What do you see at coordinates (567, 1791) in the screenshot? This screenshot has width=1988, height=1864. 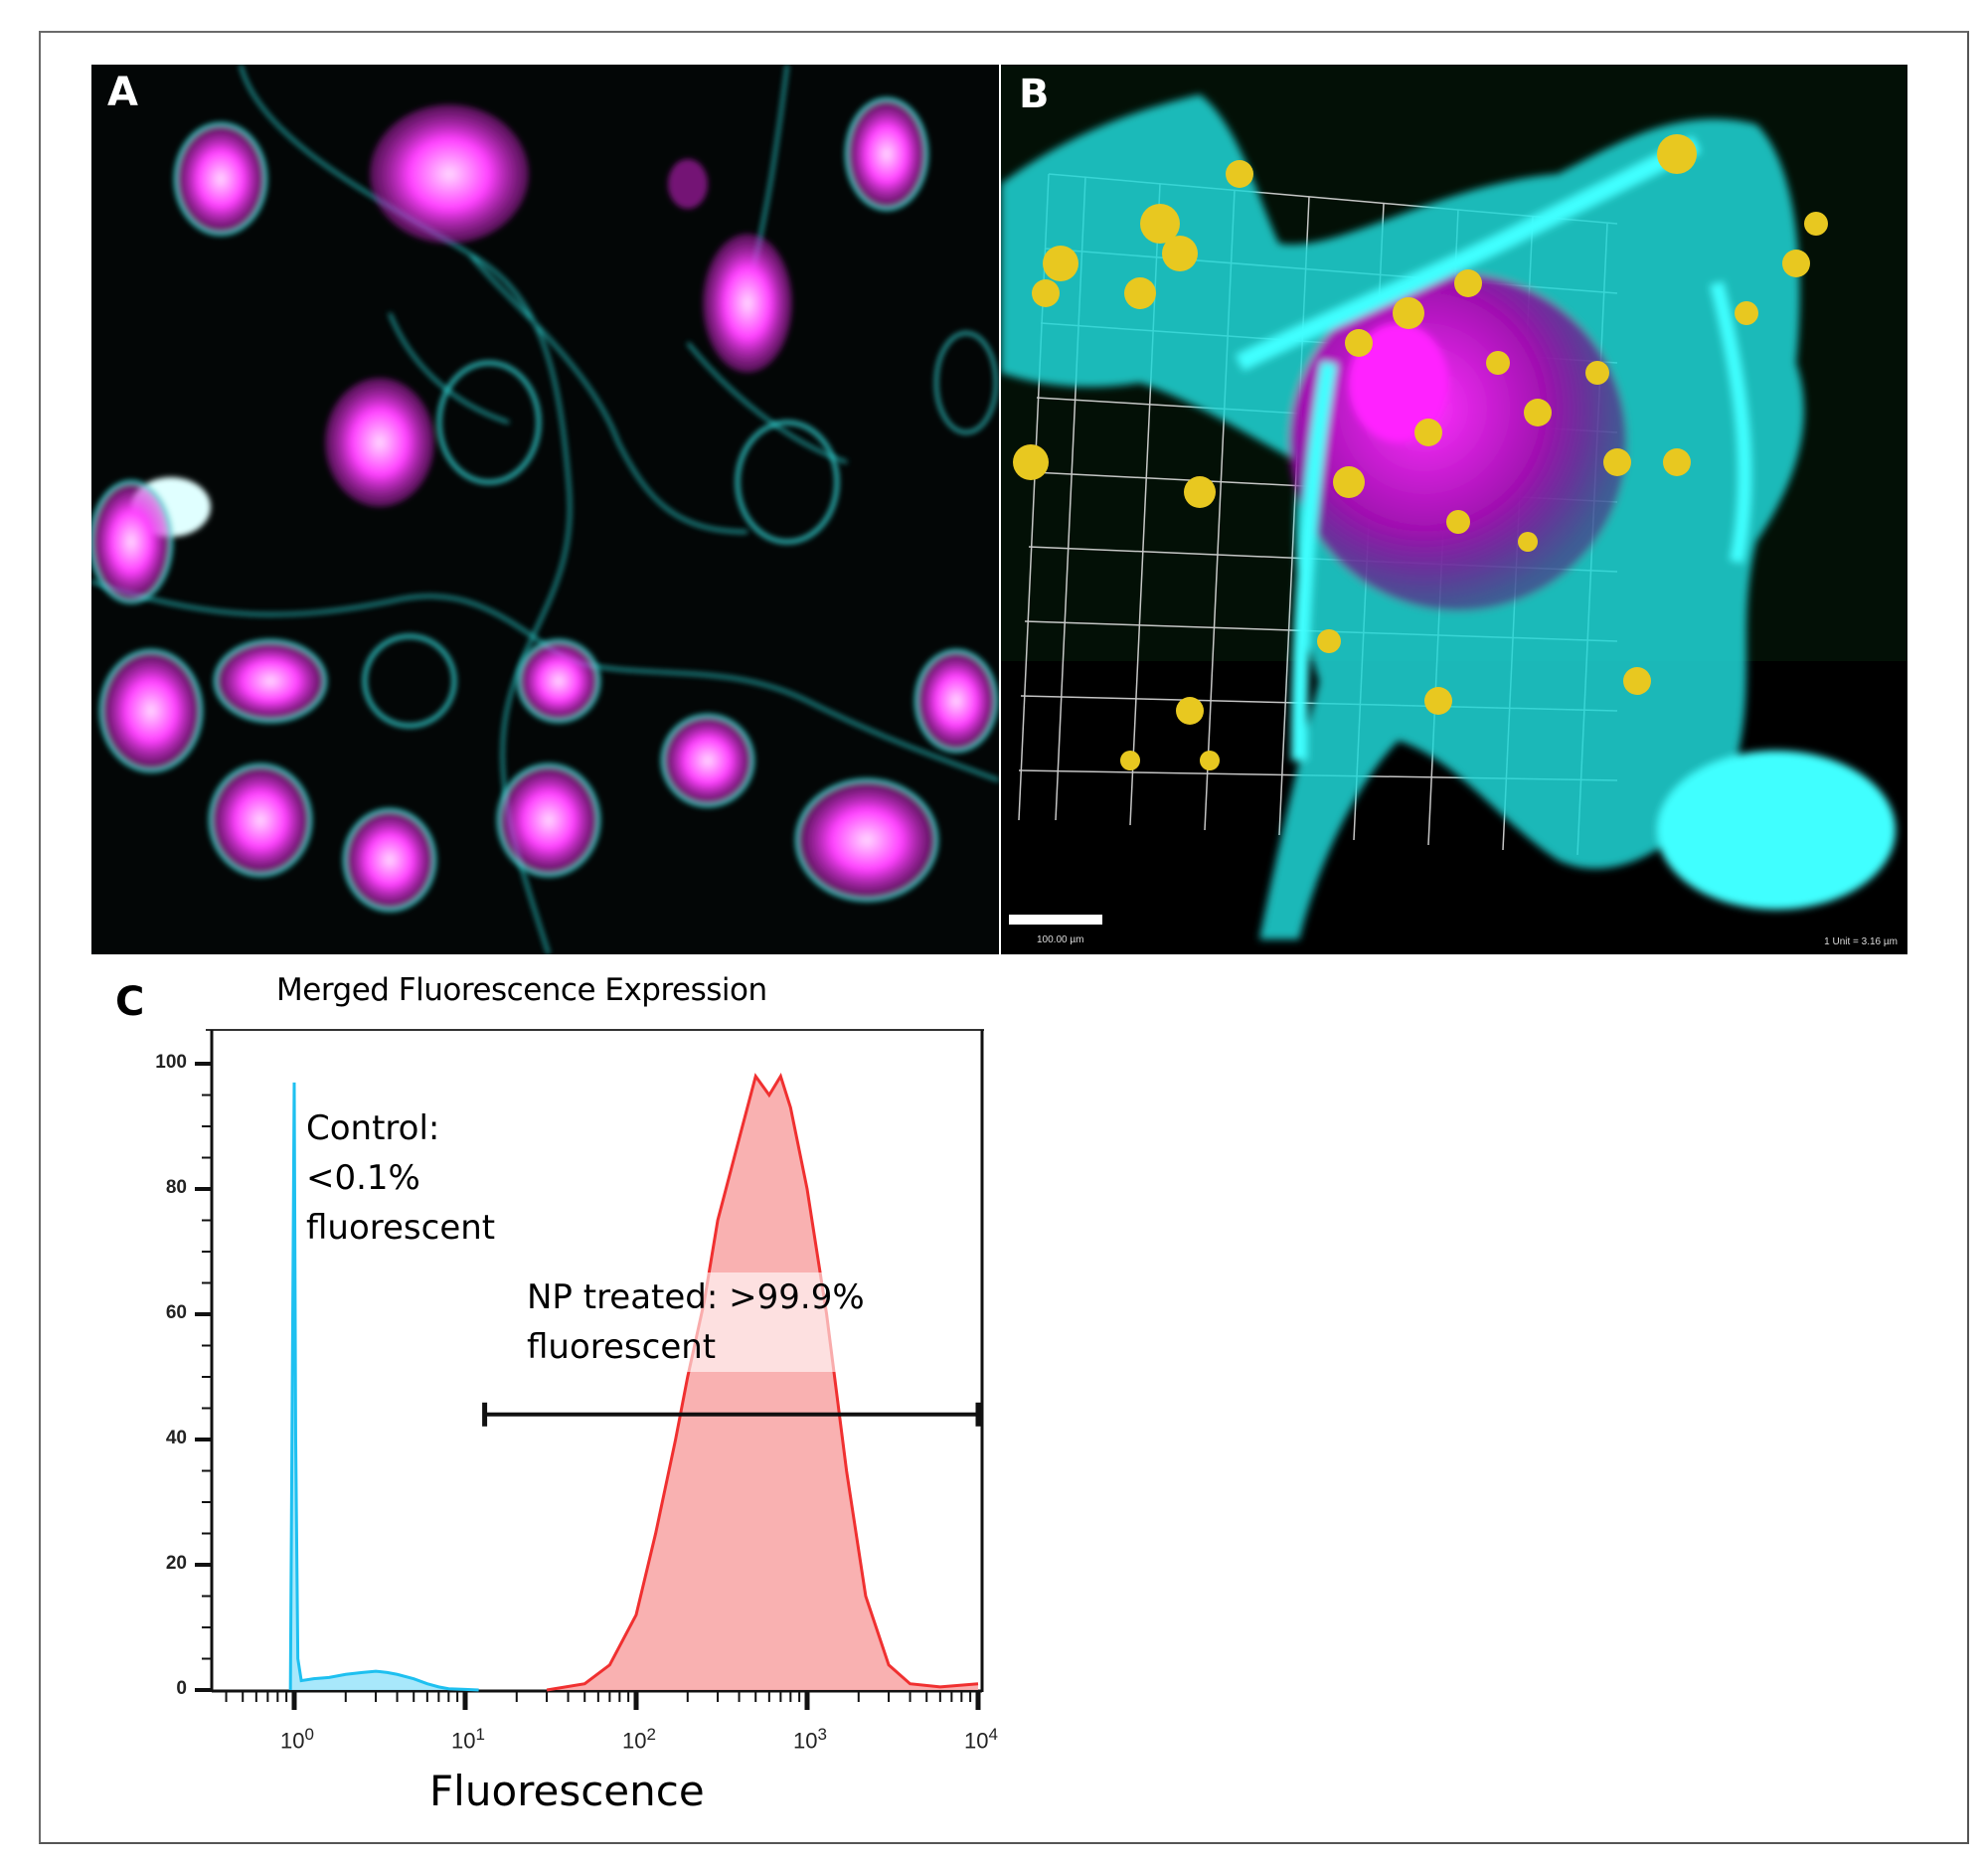 I see `x-axis-title: Fluorescence` at bounding box center [567, 1791].